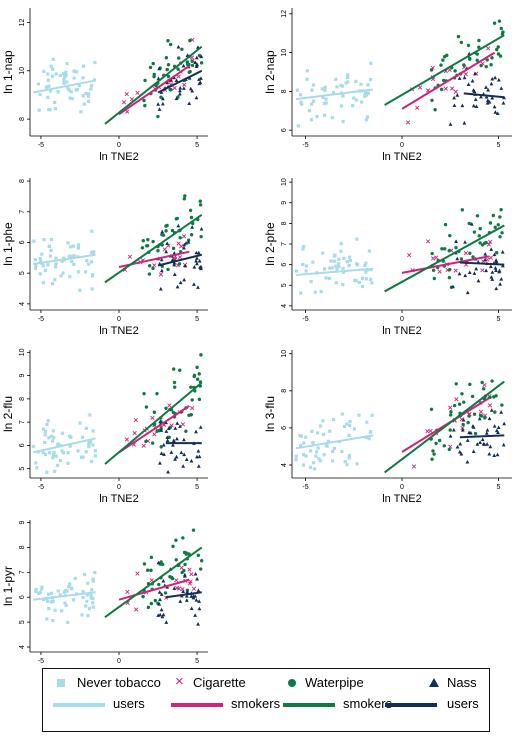  I want to click on y-tick-label: 8, so click(22, 181).